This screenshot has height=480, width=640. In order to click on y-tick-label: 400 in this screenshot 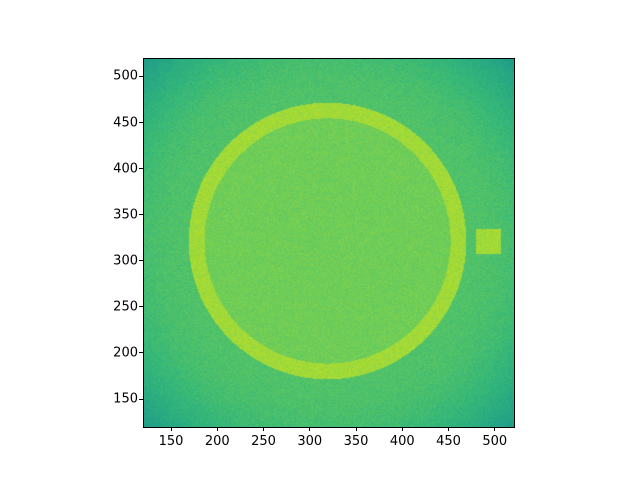, I will do `click(125, 168)`.